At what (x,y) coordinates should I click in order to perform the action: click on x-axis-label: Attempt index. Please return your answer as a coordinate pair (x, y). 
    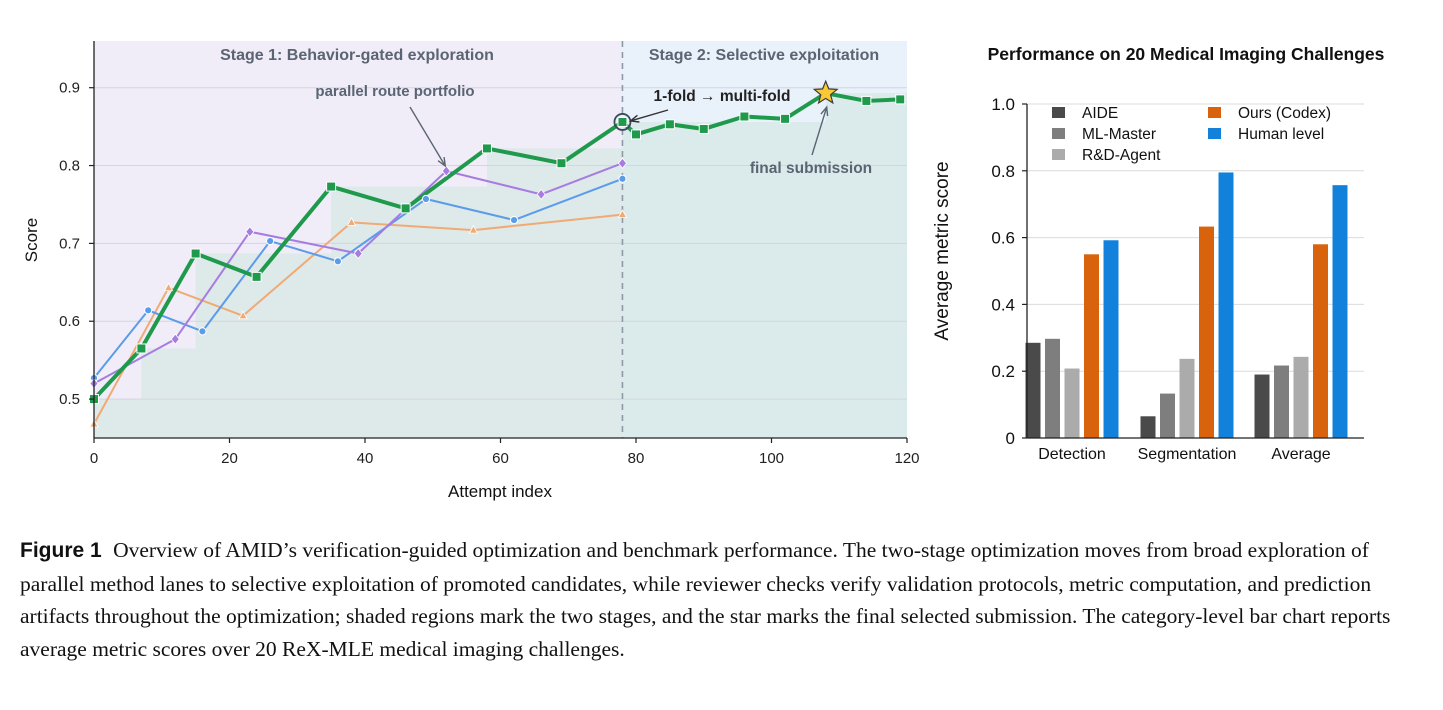
    Looking at the image, I should click on (500, 491).